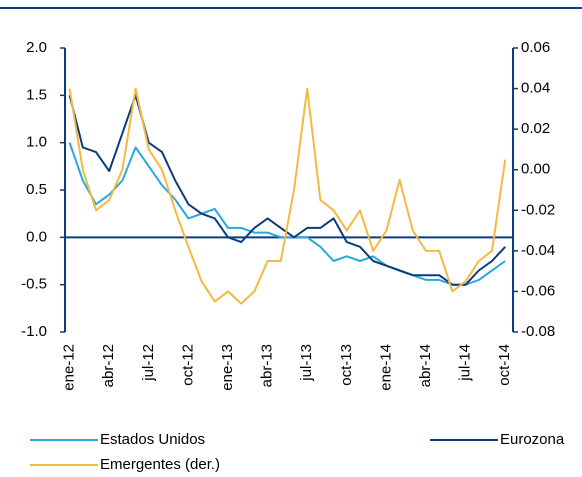 The height and width of the screenshot is (477, 582). Describe the element at coordinates (465, 363) in the screenshot. I see `x-tick-label: jul-14` at that location.